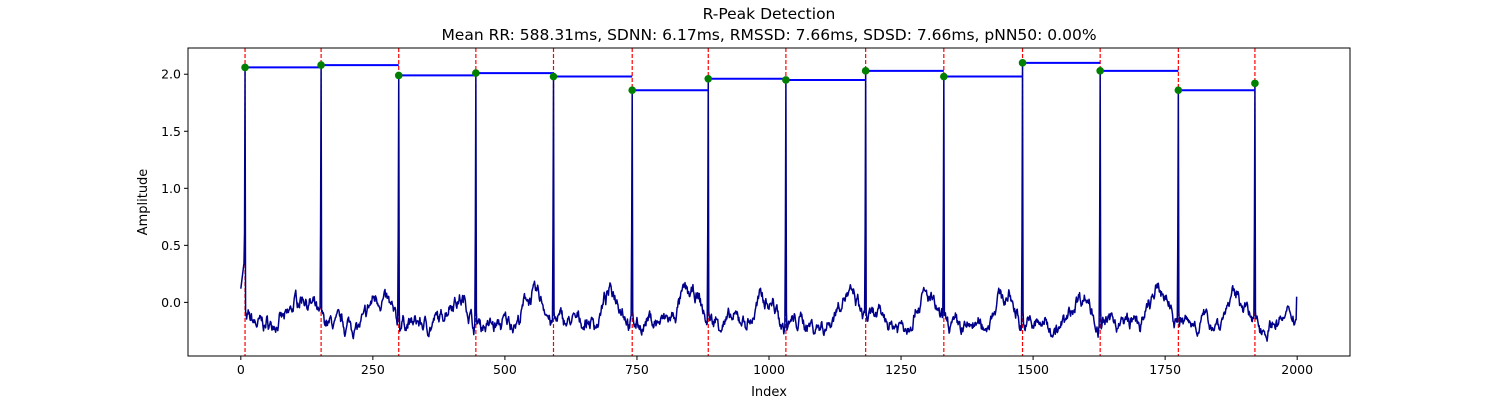 The width and height of the screenshot is (1500, 400). I want to click on x-tick-label: 250, so click(373, 369).